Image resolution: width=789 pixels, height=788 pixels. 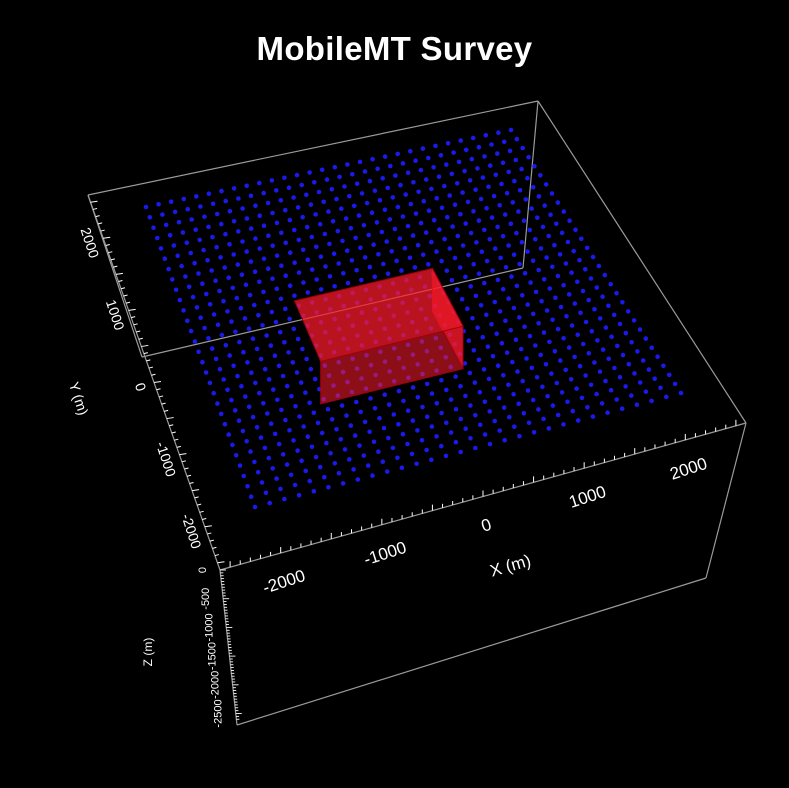 What do you see at coordinates (191, 531) in the screenshot?
I see `y-tick-label: -2000` at bounding box center [191, 531].